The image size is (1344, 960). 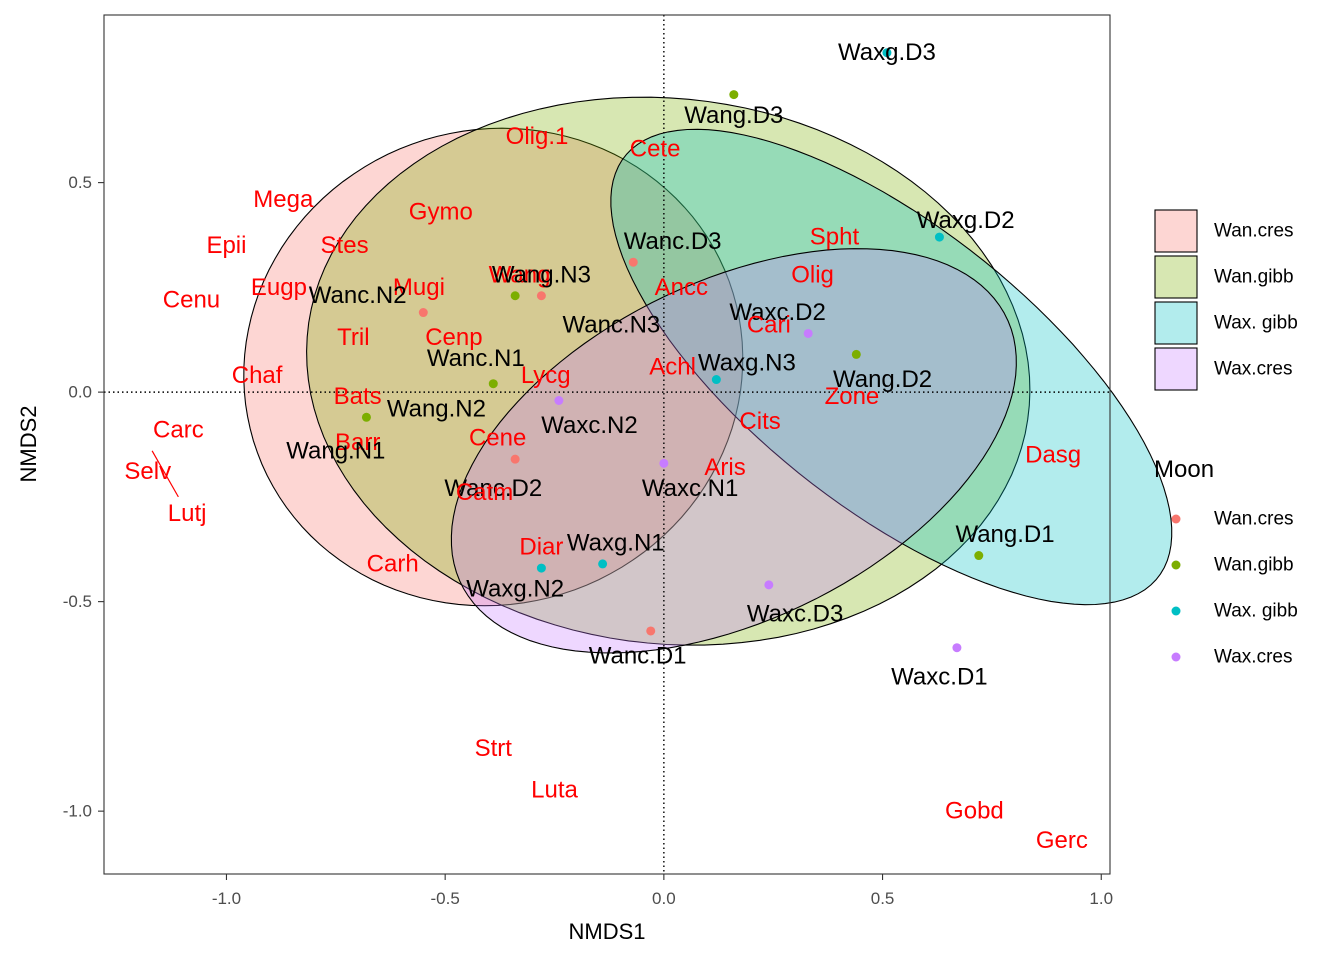 I want to click on site-label-waxc-n2: Waxc.N2, so click(x=589, y=425).